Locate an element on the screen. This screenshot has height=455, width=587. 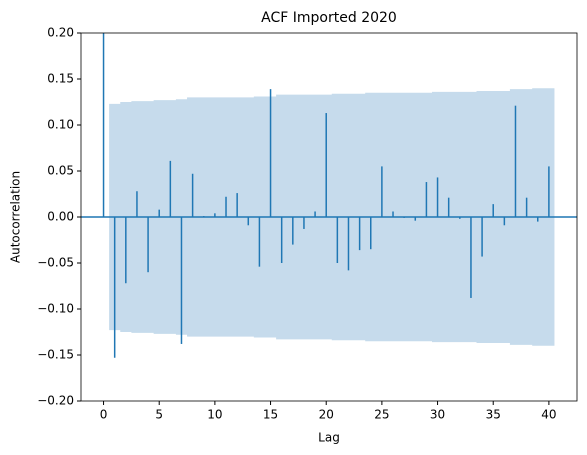
x-tick-label: 30 is located at coordinates (437, 415).